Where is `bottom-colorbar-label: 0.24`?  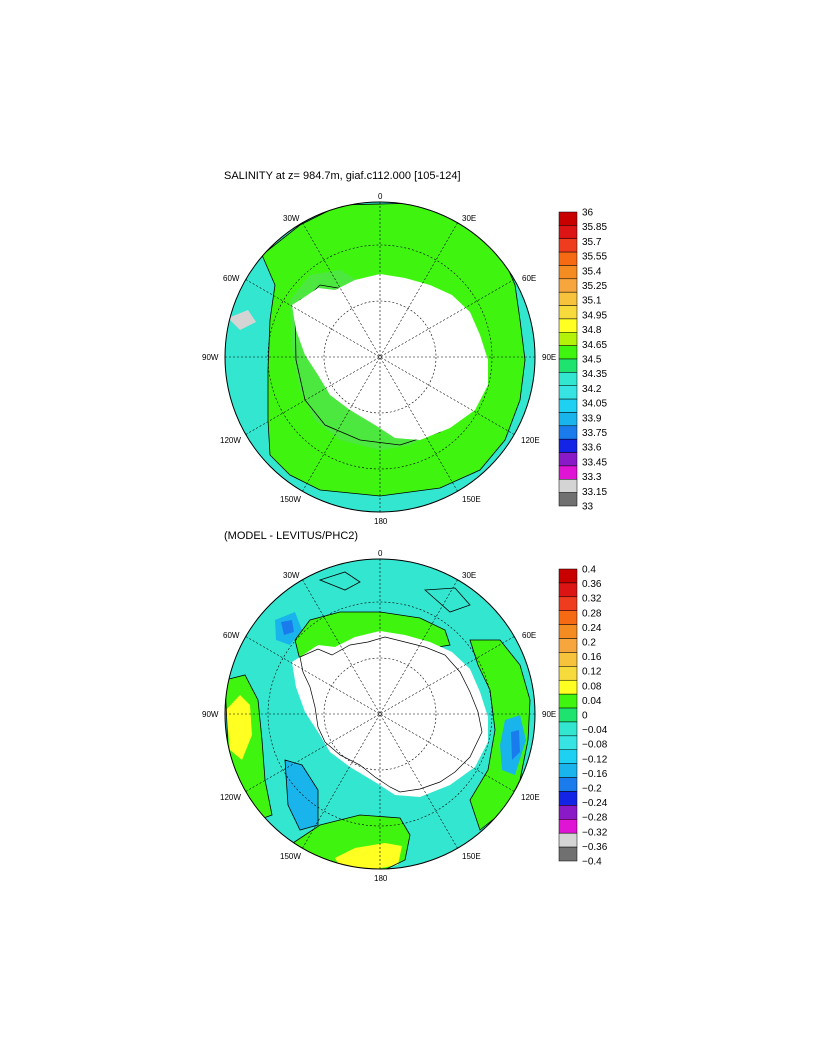 bottom-colorbar-label: 0.24 is located at coordinates (592, 628).